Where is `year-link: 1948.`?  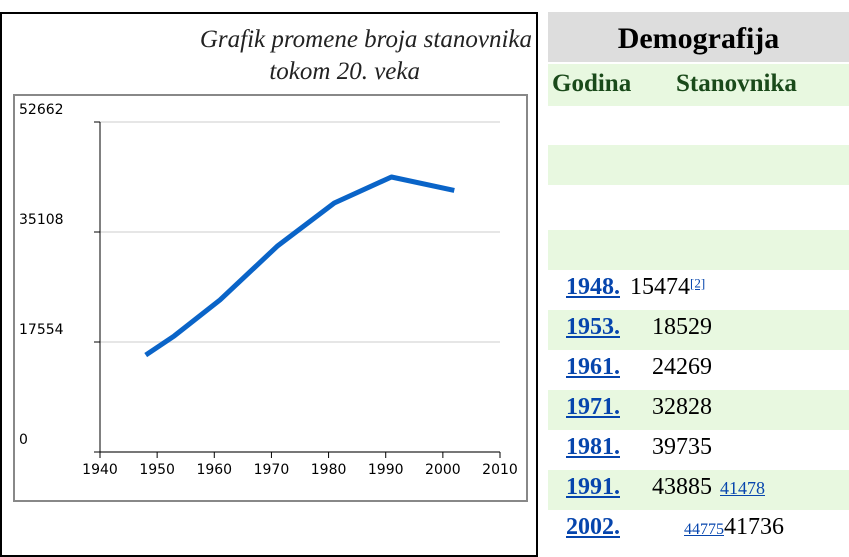
year-link: 1948. is located at coordinates (593, 287).